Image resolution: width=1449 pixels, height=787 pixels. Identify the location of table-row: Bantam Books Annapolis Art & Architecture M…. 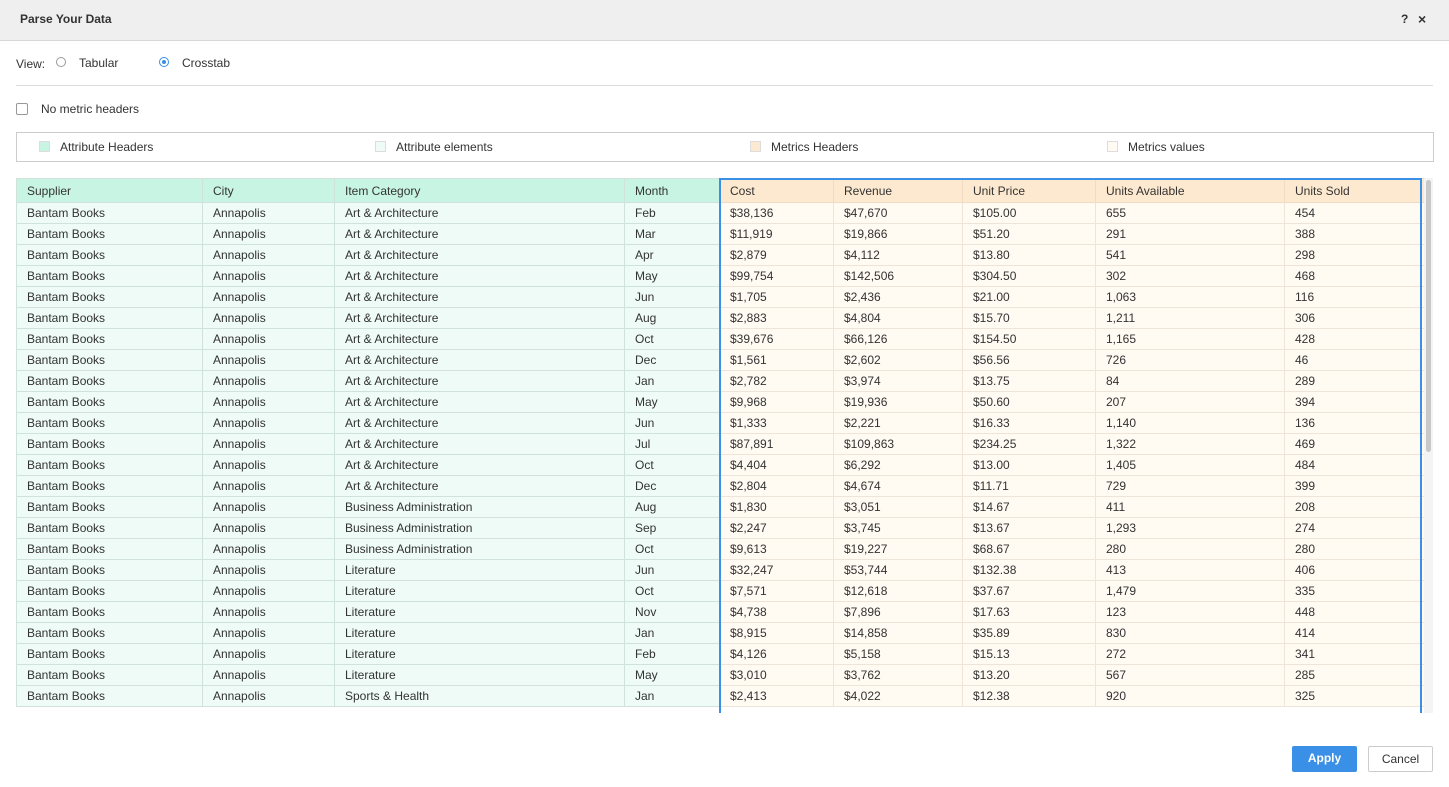
(720, 276).